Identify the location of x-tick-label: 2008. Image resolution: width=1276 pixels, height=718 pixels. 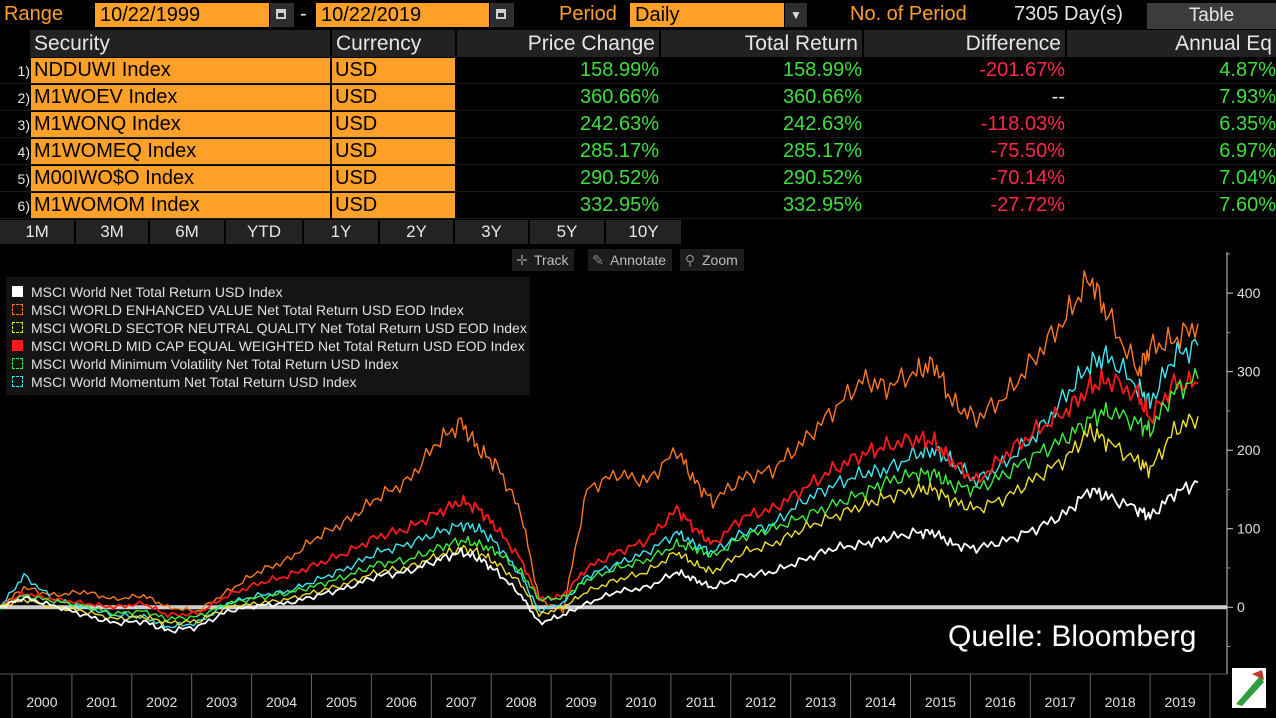
(521, 702).